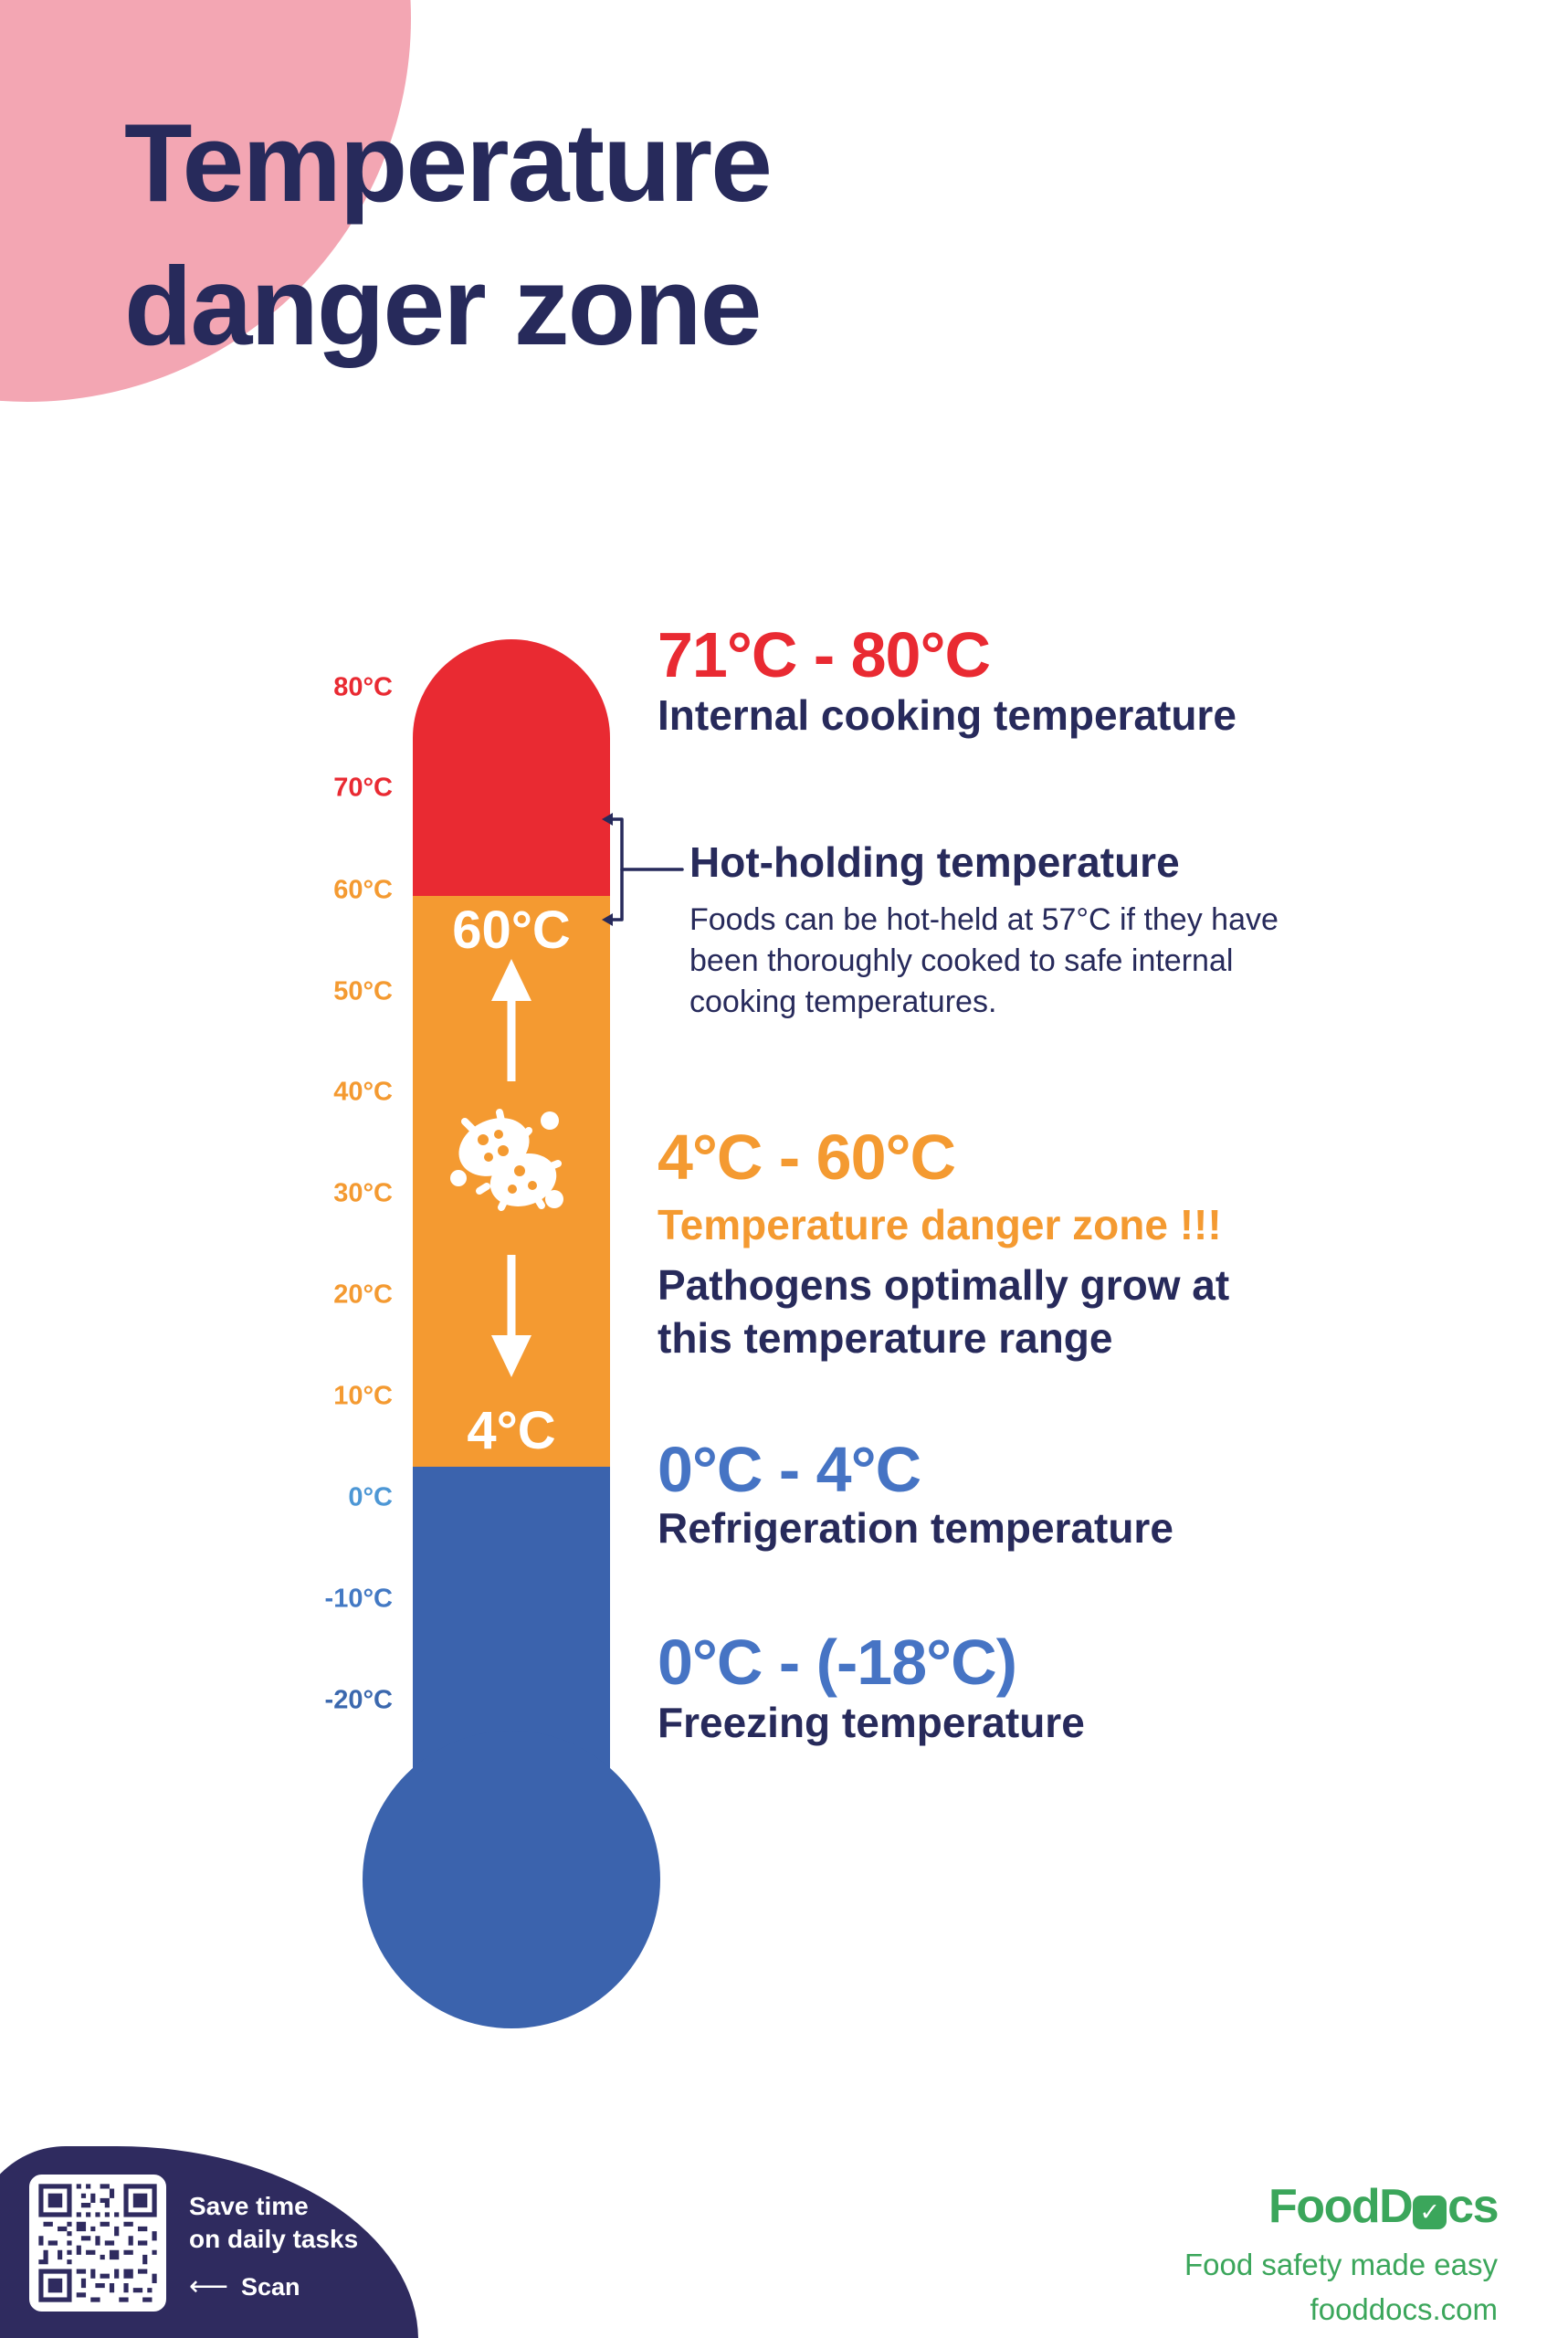 Image resolution: width=1568 pixels, height=2338 pixels. What do you see at coordinates (807, 1158) in the screenshot?
I see `danger-range: 4°C - 60°C` at bounding box center [807, 1158].